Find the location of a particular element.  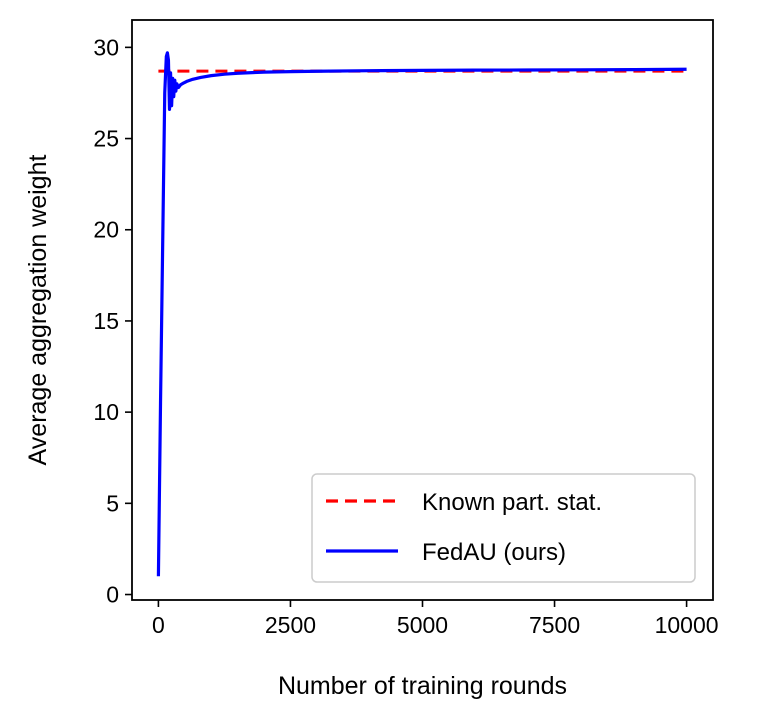

legend: Known part. stat. FedAU (ours) is located at coordinates (503, 528).